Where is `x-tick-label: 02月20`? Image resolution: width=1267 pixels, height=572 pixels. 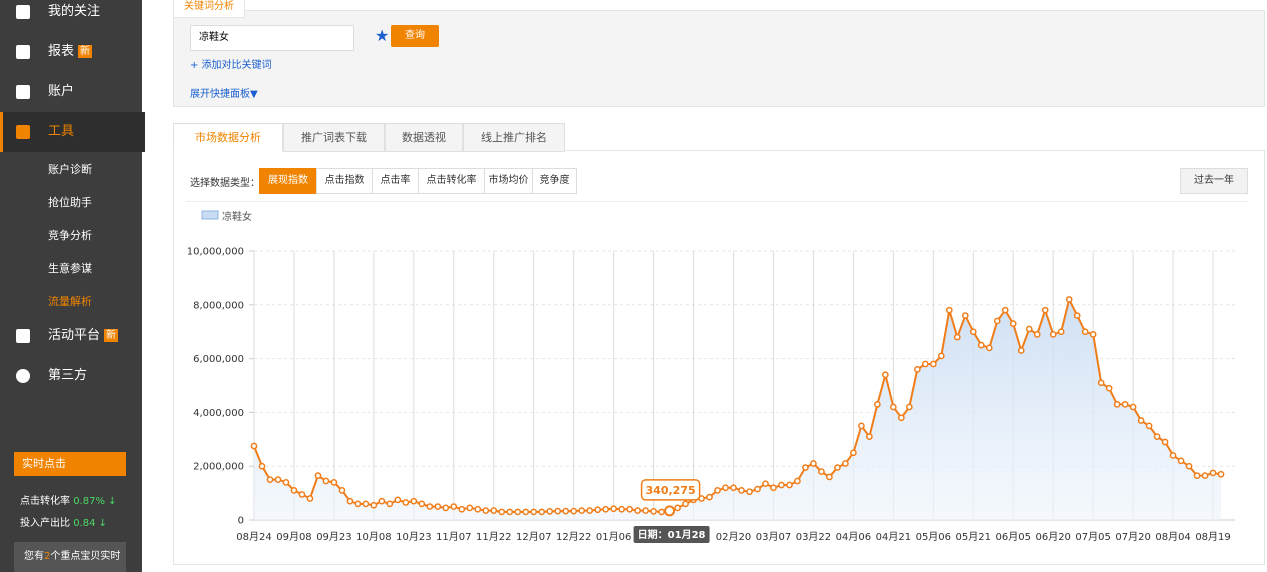 x-tick-label: 02月20 is located at coordinates (733, 537).